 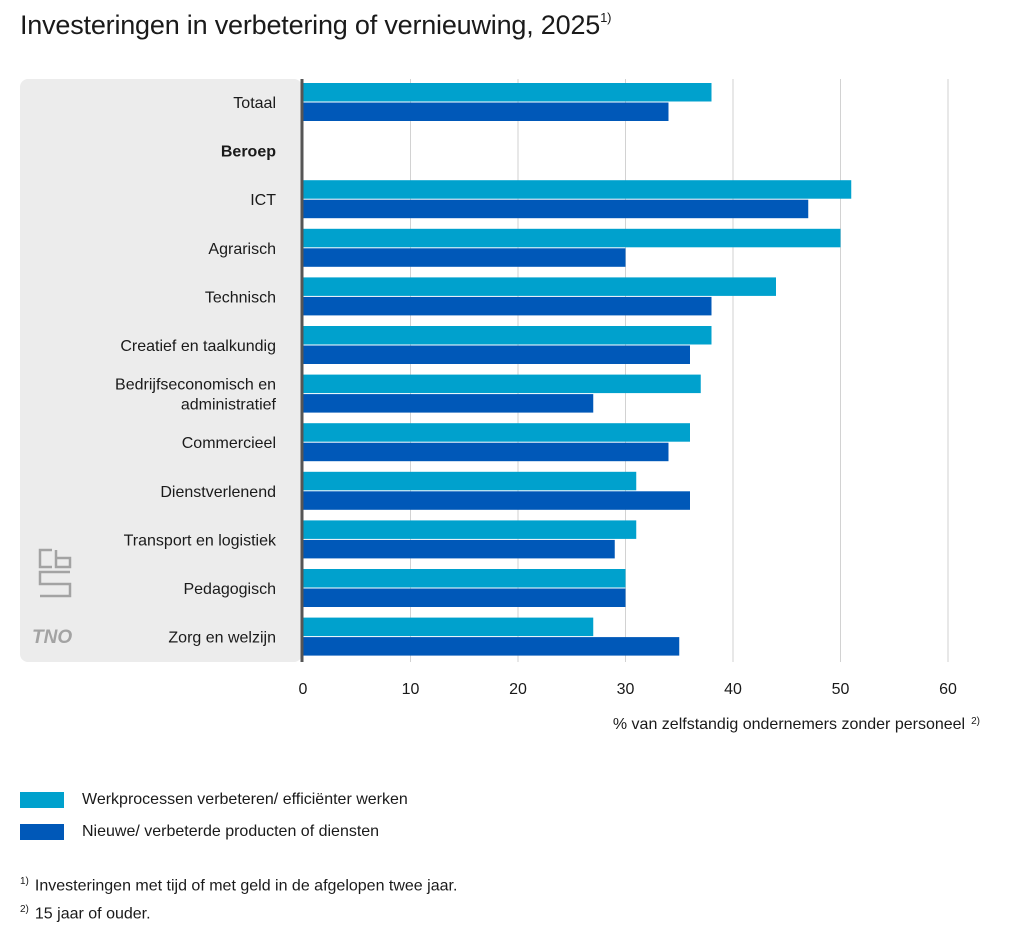 I want to click on x-tick-label-60: 60, so click(x=948, y=689).